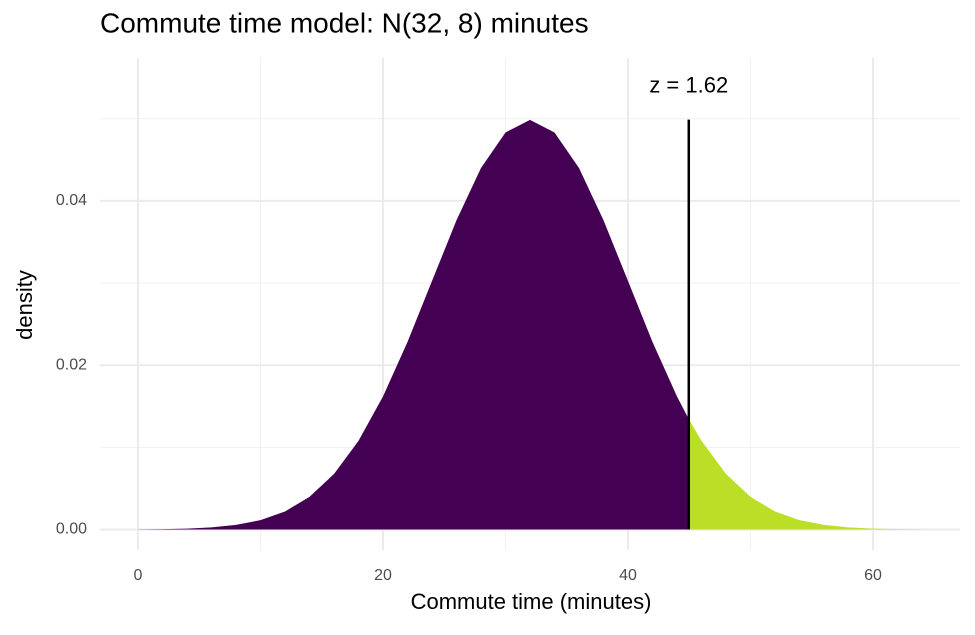 The image size is (975, 635). Describe the element at coordinates (71, 364) in the screenshot. I see `y-tick-label: 0.02` at that location.